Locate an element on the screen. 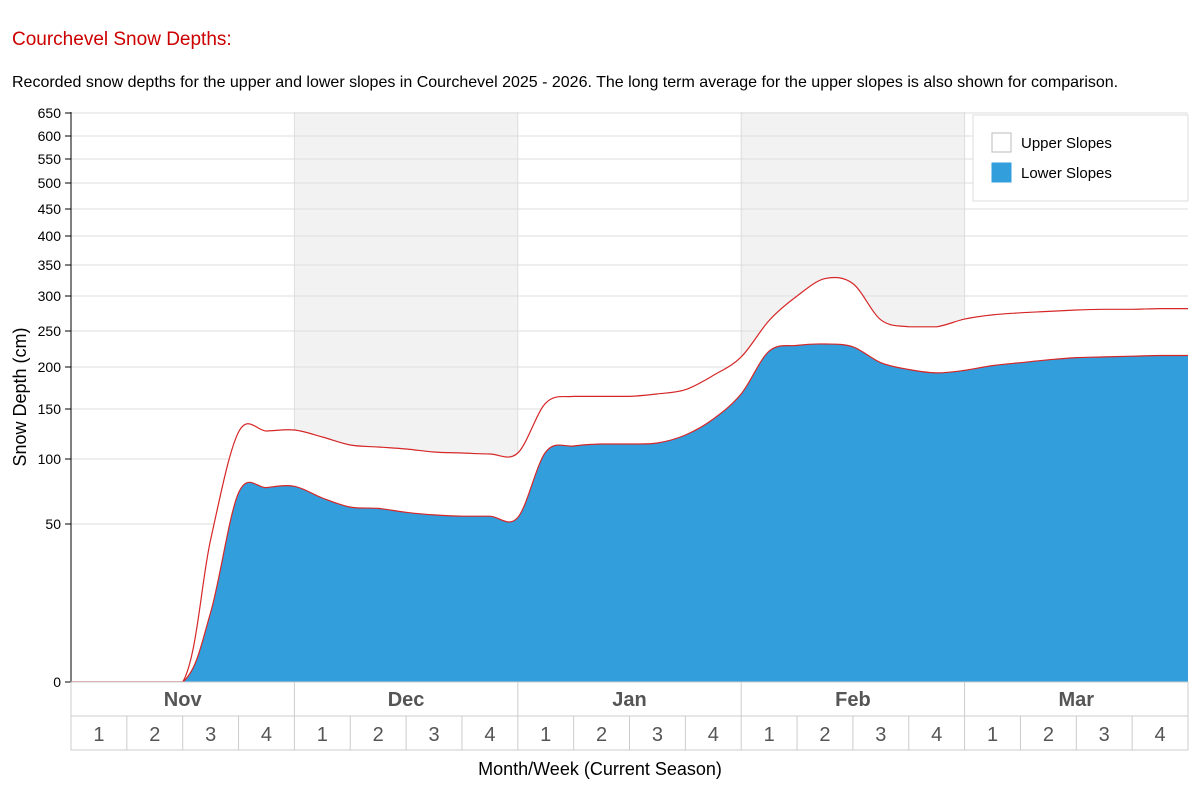  y-tick-label: 400 is located at coordinates (50, 236).